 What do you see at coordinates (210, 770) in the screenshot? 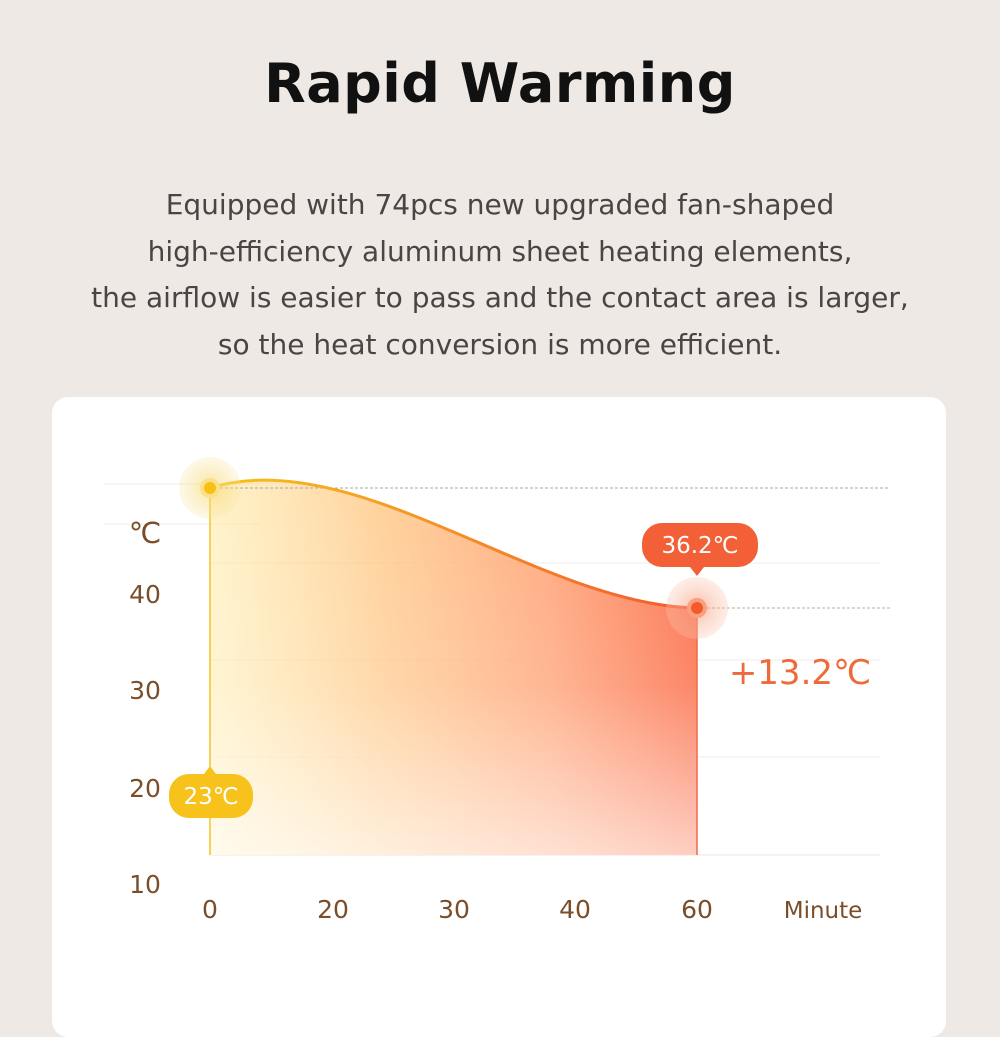
I see `start-label-pointer` at bounding box center [210, 770].